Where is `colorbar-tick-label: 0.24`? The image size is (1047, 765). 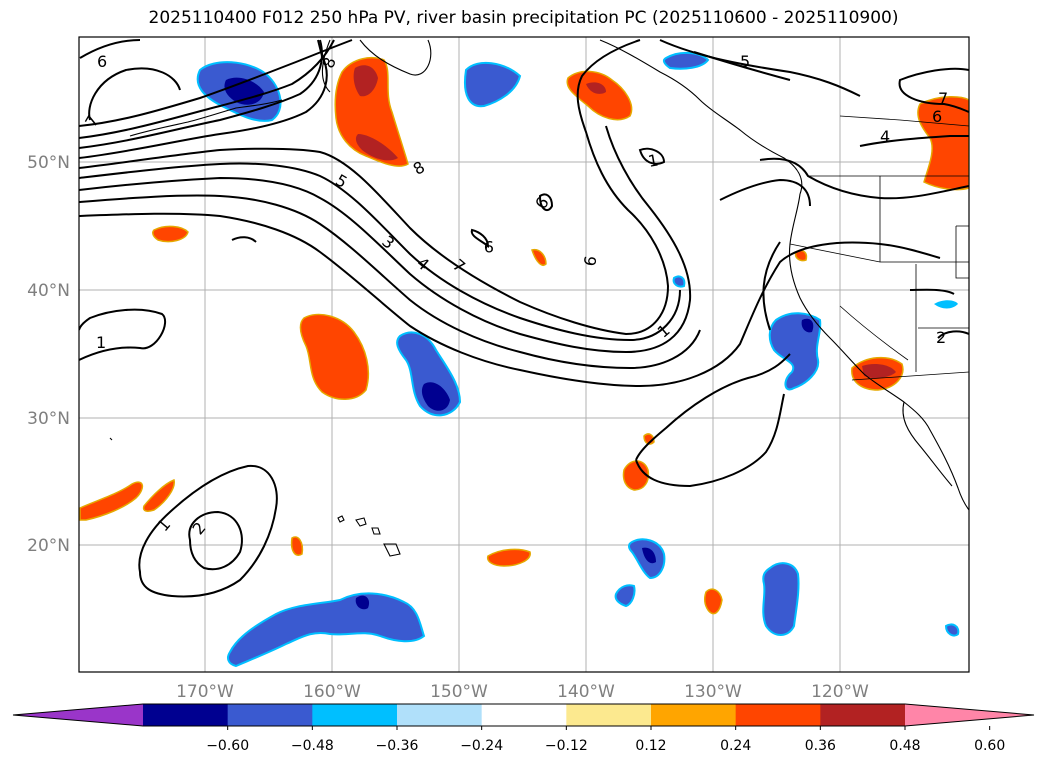
colorbar-tick-label: 0.24 is located at coordinates (735, 746).